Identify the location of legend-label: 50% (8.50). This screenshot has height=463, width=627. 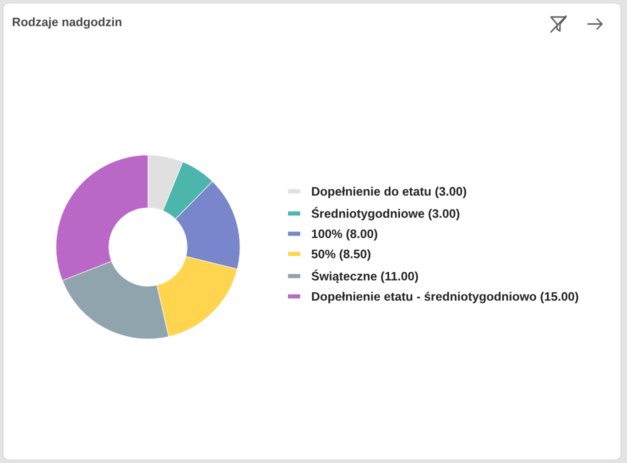
(341, 255).